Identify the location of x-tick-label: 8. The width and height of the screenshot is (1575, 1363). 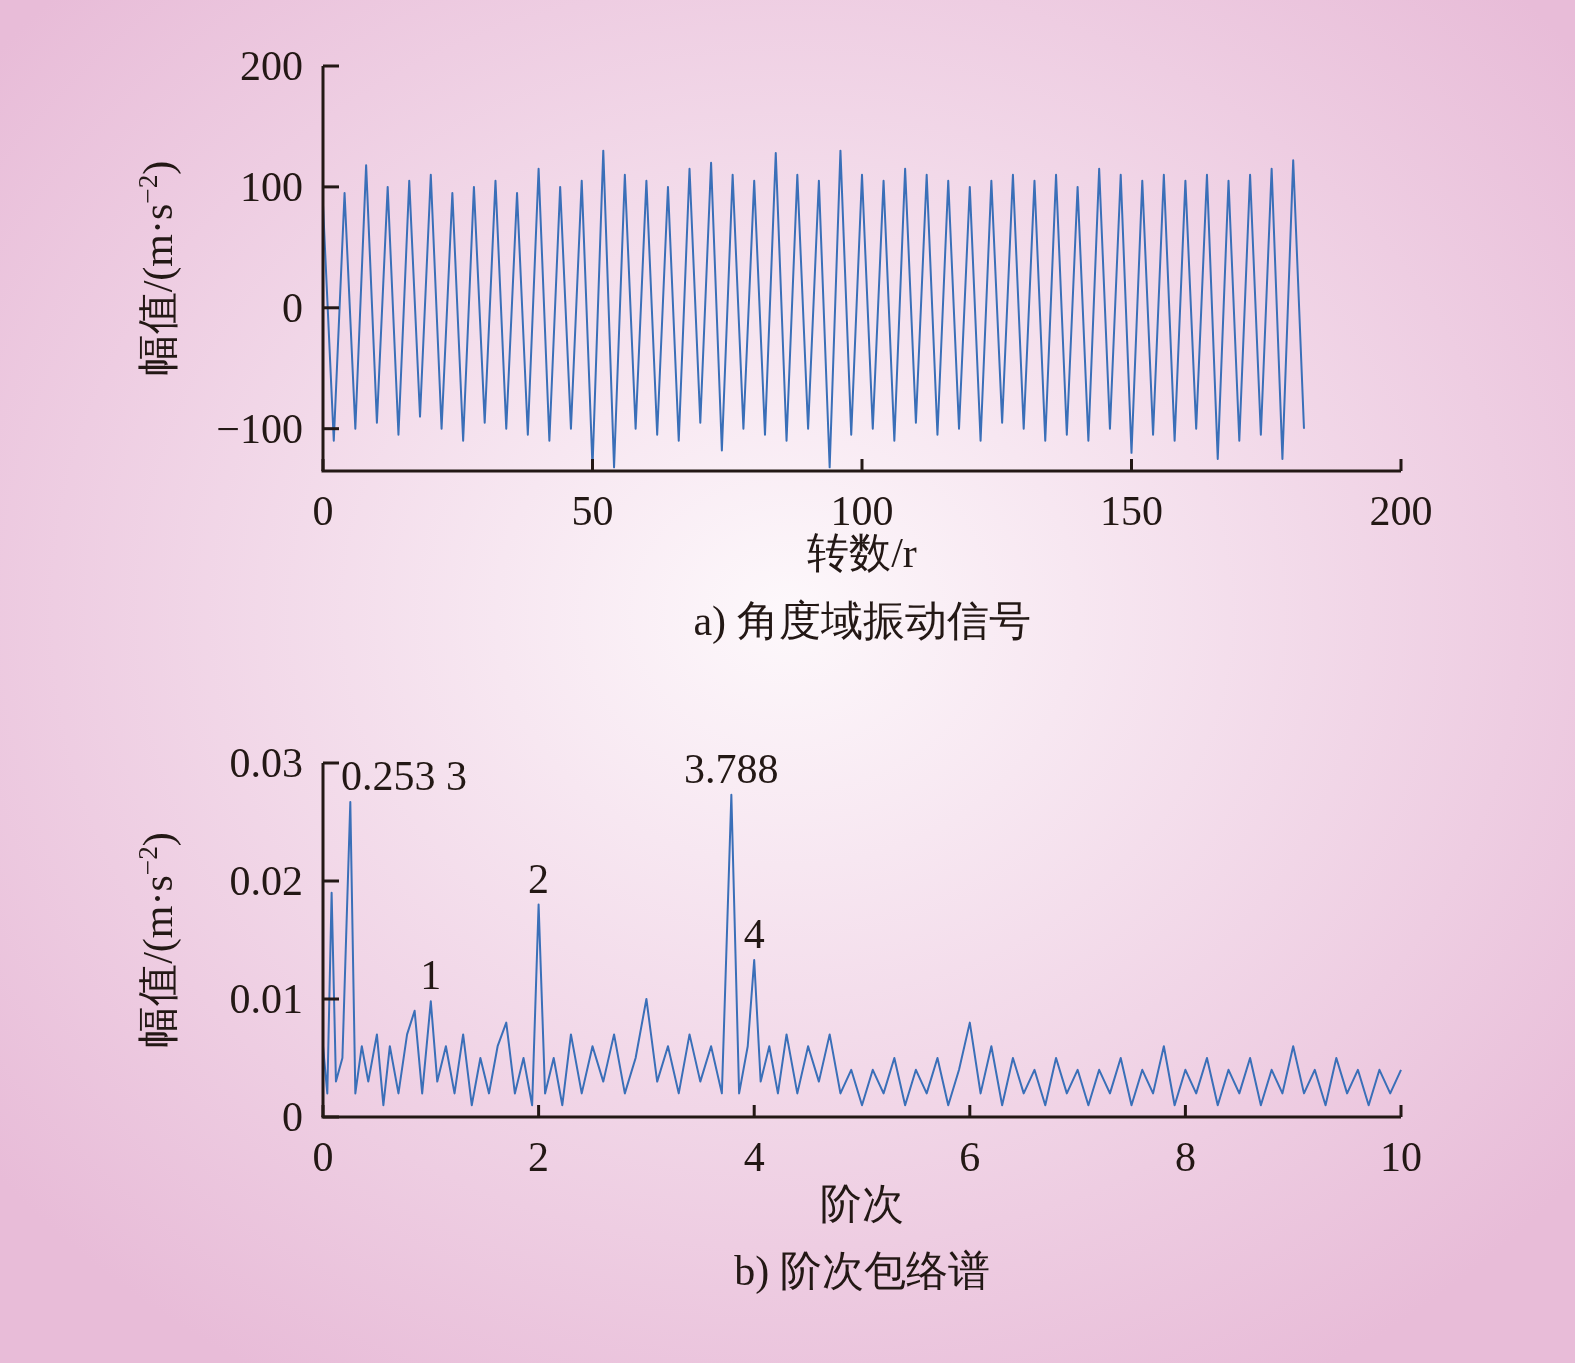
(1185, 1157).